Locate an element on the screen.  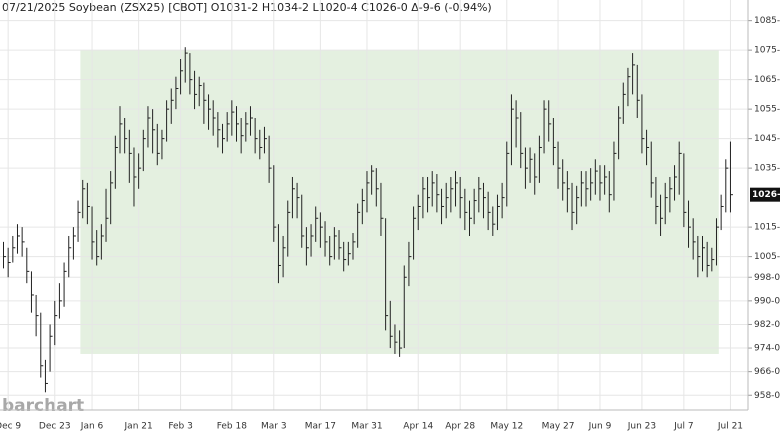
x-tick-label: May 12 is located at coordinates (506, 427).